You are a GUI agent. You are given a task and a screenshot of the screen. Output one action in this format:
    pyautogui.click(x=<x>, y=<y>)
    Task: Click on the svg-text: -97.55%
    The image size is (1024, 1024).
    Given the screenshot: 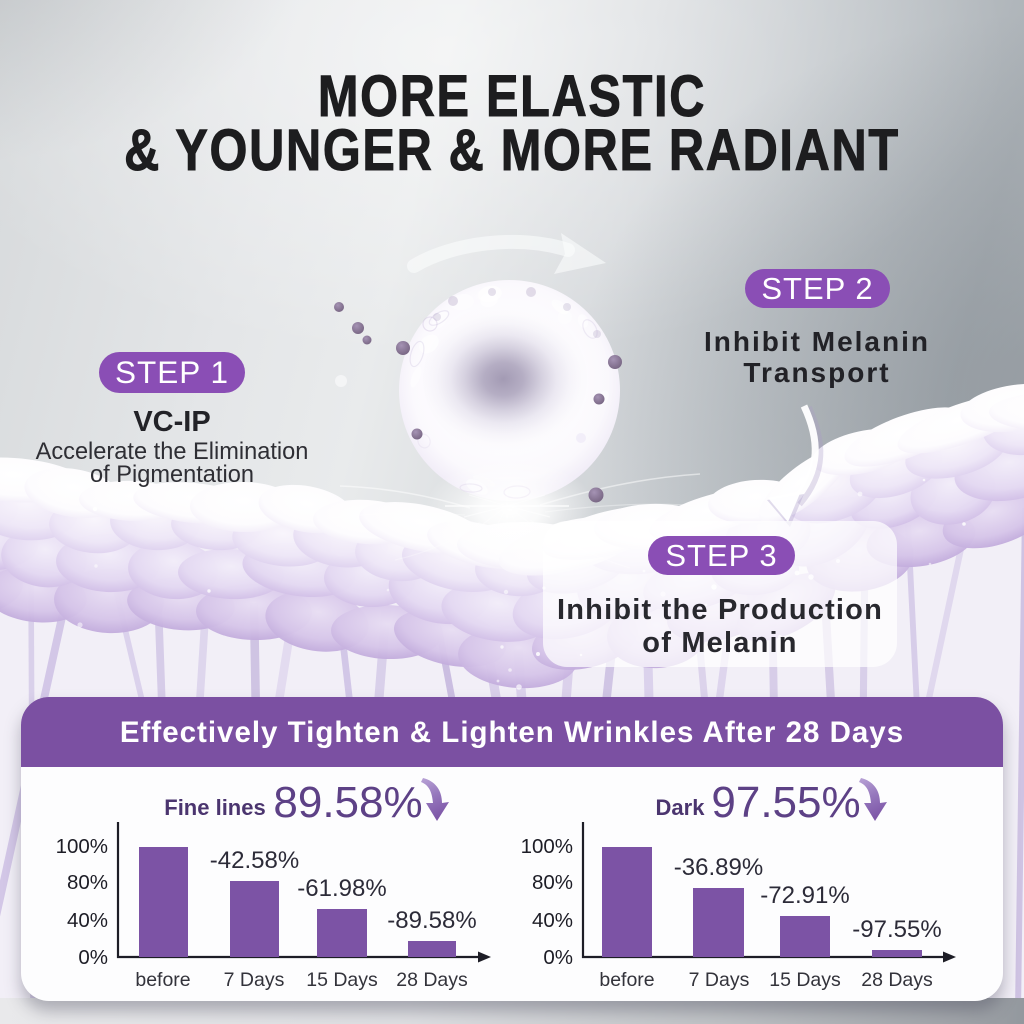 What is the action you would take?
    pyautogui.click(x=896, y=929)
    